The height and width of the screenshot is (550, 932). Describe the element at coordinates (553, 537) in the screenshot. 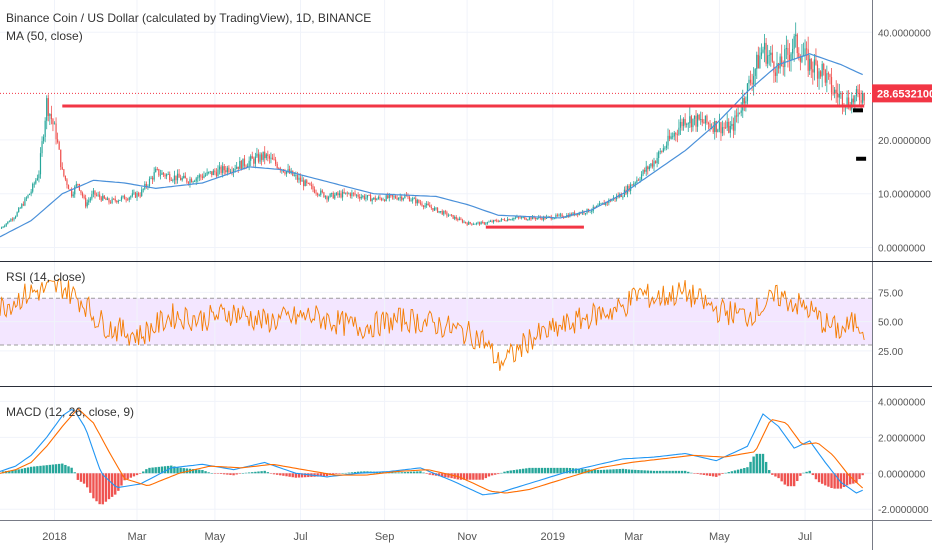

I see `time-tick-label: 2019` at that location.